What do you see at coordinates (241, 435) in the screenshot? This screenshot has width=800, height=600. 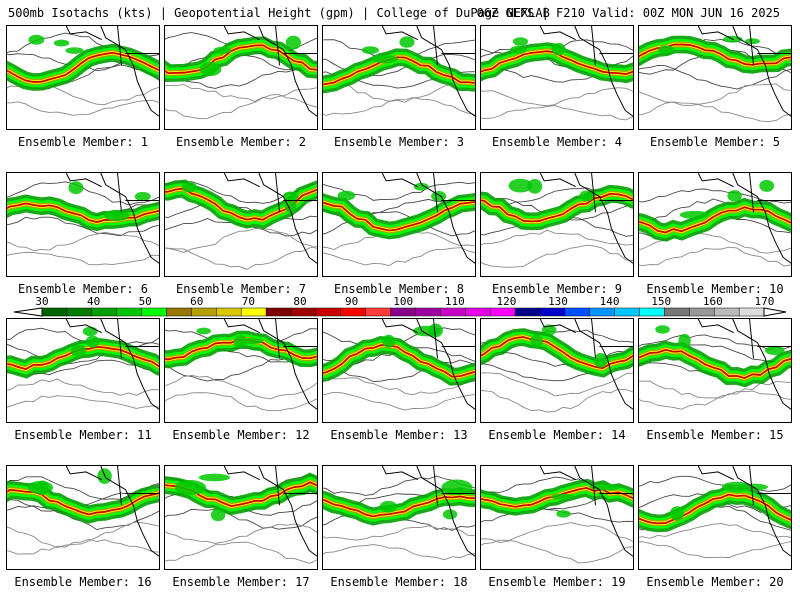 I see `ensemble-member-label: Ensemble Member: 12` at bounding box center [241, 435].